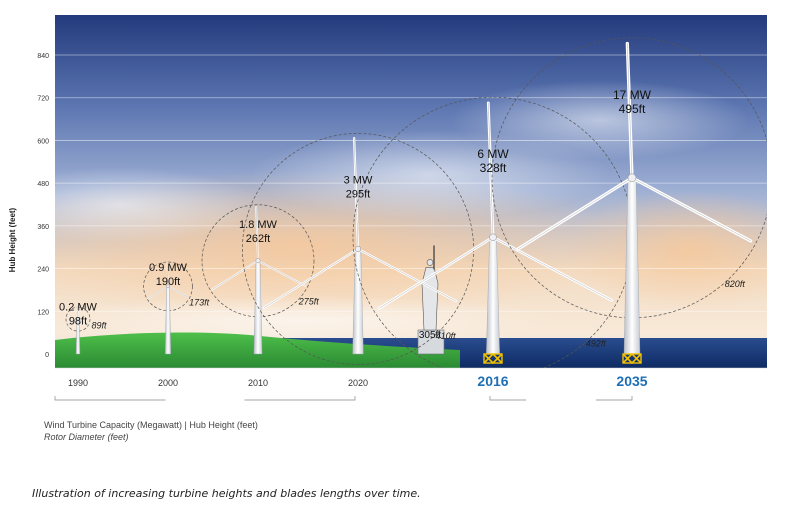 Image resolution: width=790 pixels, height=506 pixels. I want to click on turbine-hub-height-label: 295ft, so click(358, 194).